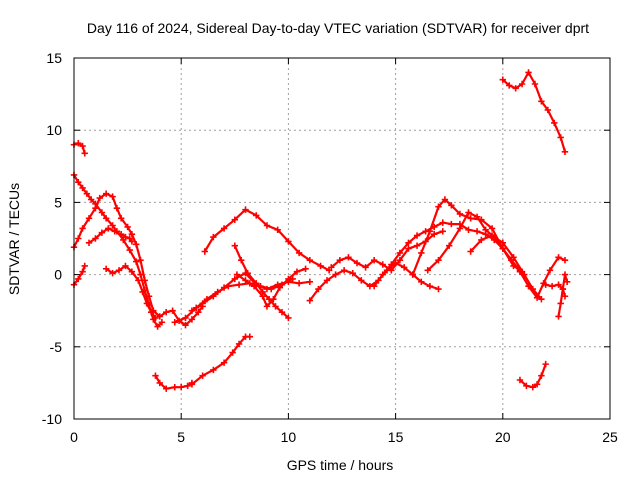  What do you see at coordinates (14, 239) in the screenshot?
I see `y-axis-title: SDTVAR / TECUs` at bounding box center [14, 239].